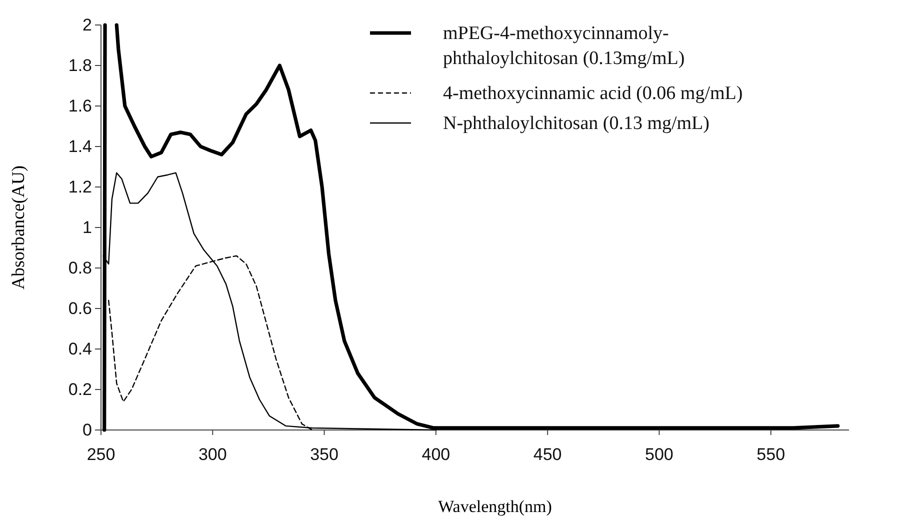  Describe the element at coordinates (80, 65) in the screenshot. I see `y-tick-label: 1.8` at that location.